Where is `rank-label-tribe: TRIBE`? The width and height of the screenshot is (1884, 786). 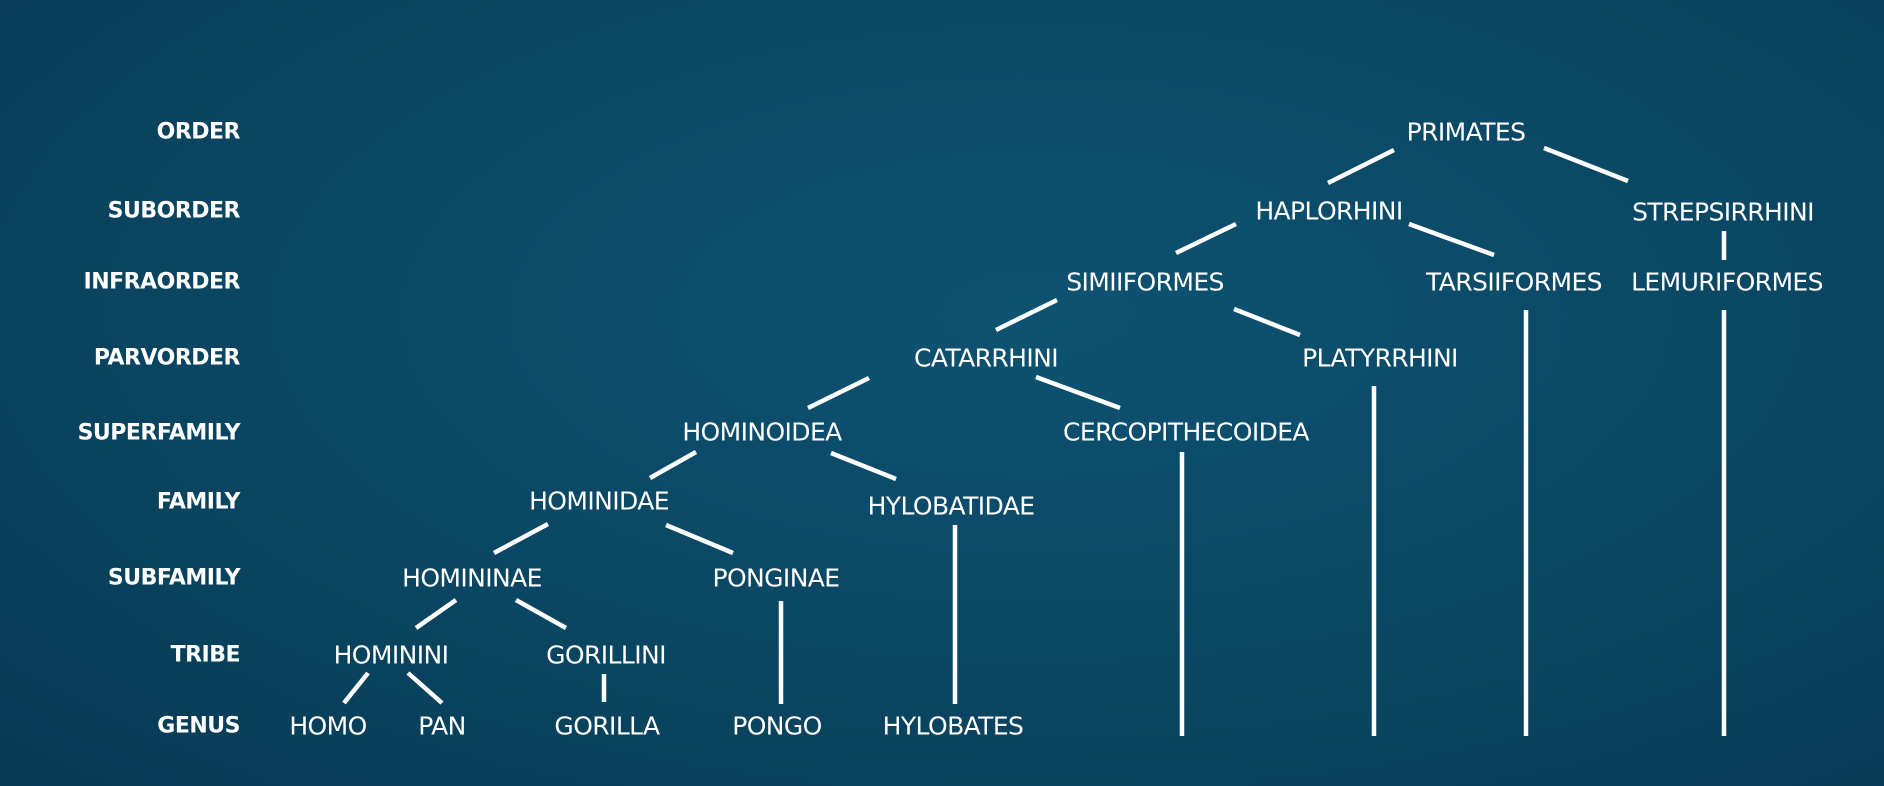
rank-label-tribe: TRIBE is located at coordinates (205, 655).